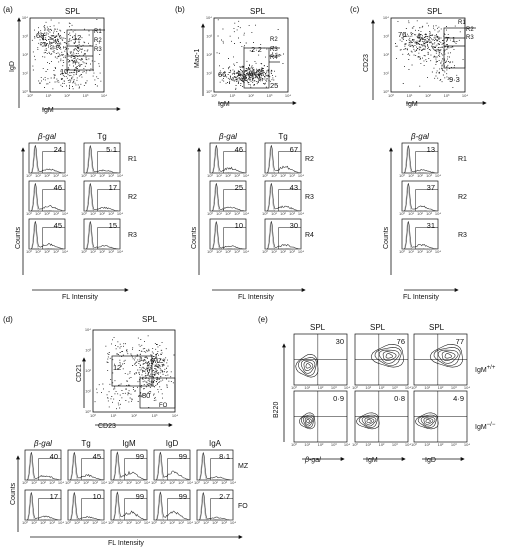 The height and width of the screenshot is (552, 505). I want to click on percent-value: 17, so click(54, 496).